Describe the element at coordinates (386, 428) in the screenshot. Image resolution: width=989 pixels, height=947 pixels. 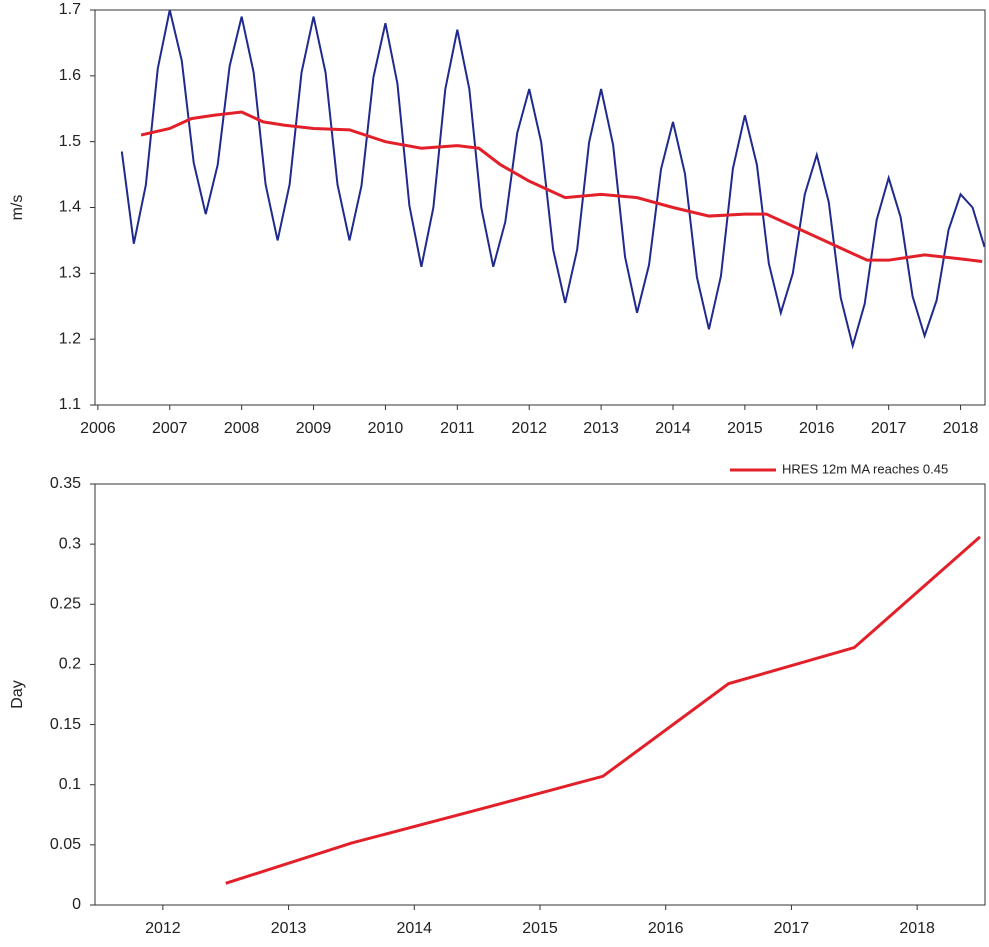
I see `x-tick-label: 2010` at that location.